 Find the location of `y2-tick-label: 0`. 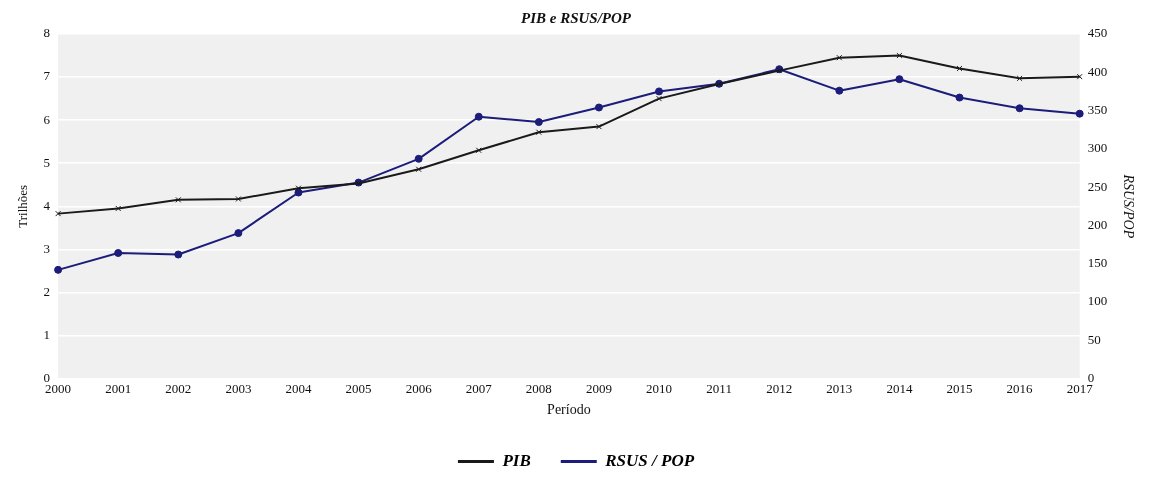

y2-tick-label: 0 is located at coordinates (1091, 378).